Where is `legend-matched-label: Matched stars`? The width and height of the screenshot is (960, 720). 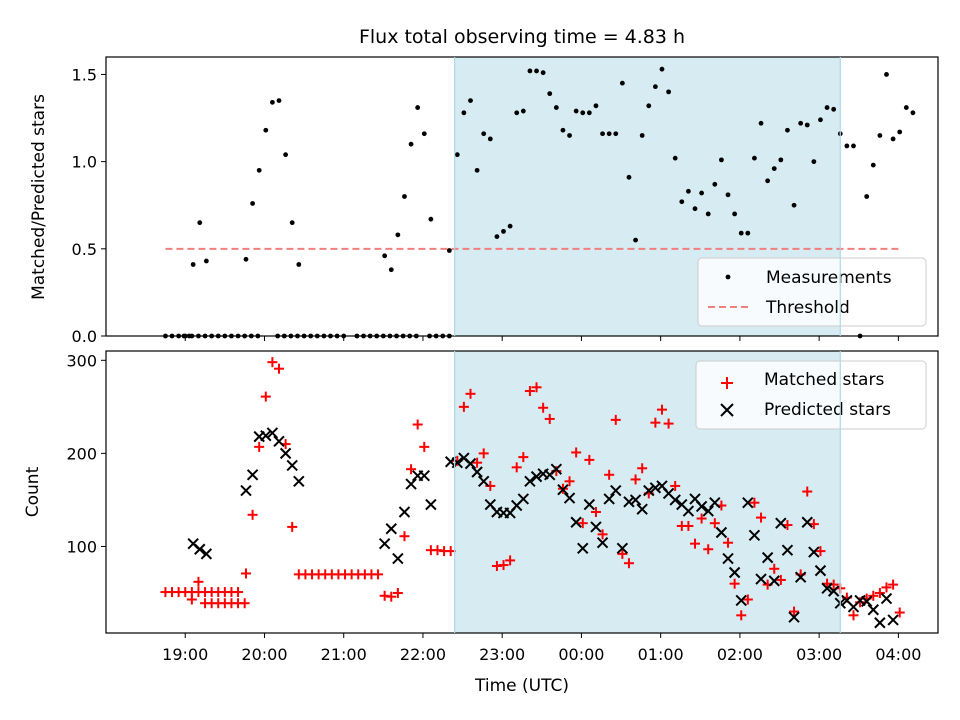
legend-matched-label: Matched stars is located at coordinates (824, 380).